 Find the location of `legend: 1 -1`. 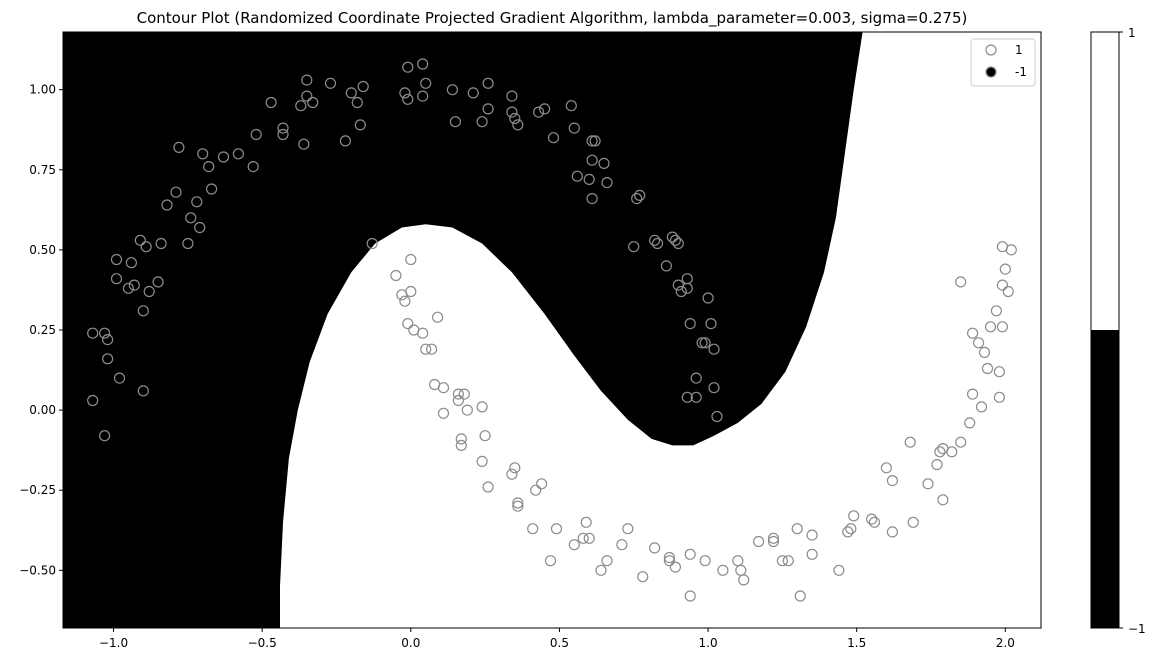

legend: 1 -1 is located at coordinates (1003, 62).